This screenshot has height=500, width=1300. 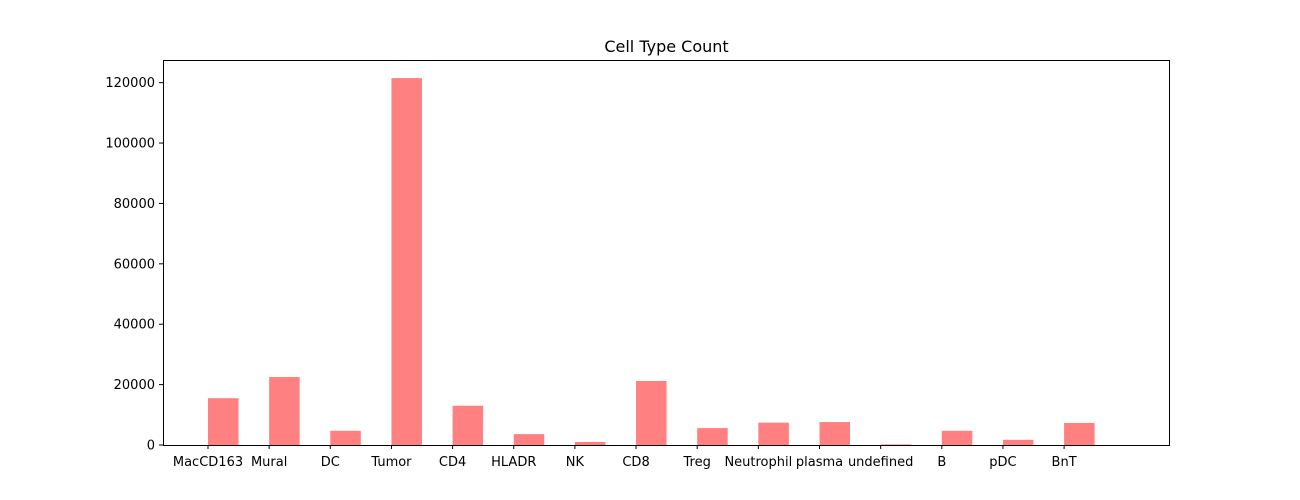 What do you see at coordinates (1079, 433) in the screenshot?
I see `bar-bnt` at bounding box center [1079, 433].